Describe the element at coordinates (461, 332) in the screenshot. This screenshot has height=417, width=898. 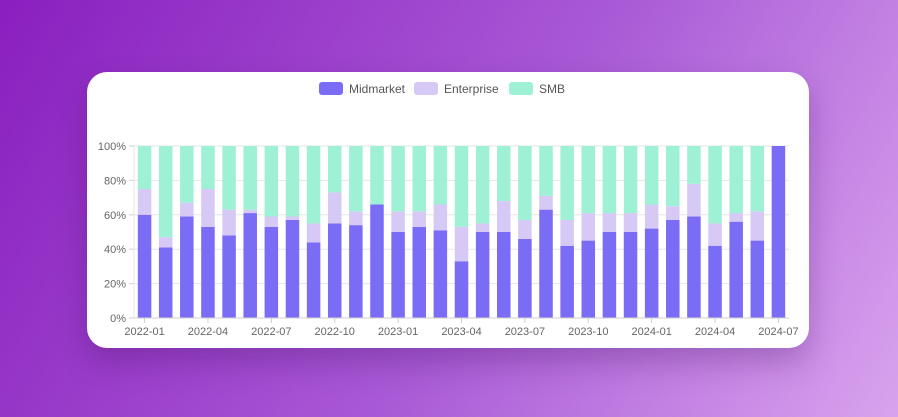
I see `x-tick-label: 2023-04` at that location.